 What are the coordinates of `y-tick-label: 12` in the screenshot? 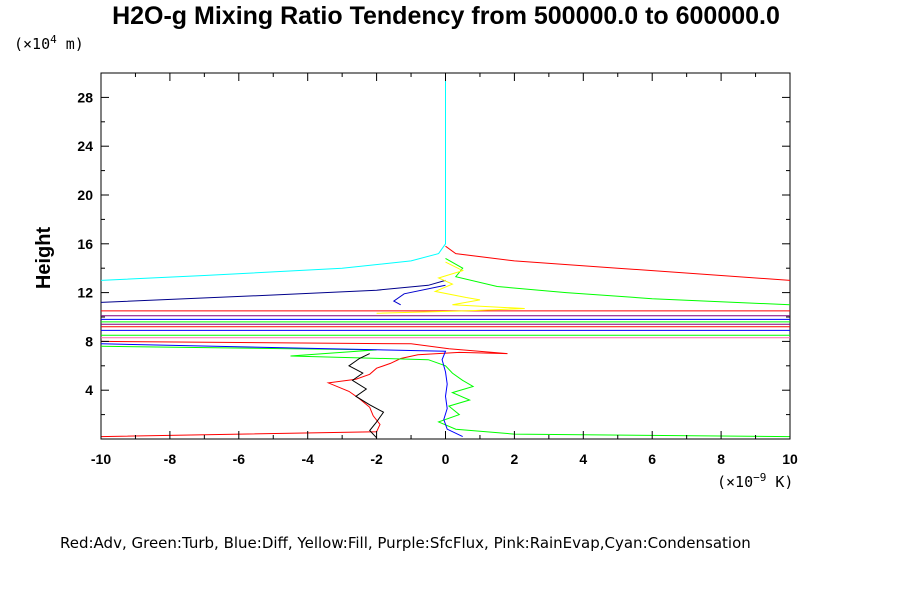 It's located at (85, 293).